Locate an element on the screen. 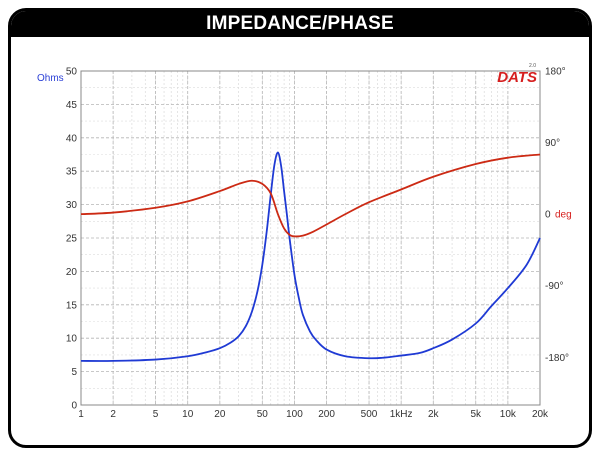 The height and width of the screenshot is (459, 604). y-right-axis-label: deg is located at coordinates (563, 215).